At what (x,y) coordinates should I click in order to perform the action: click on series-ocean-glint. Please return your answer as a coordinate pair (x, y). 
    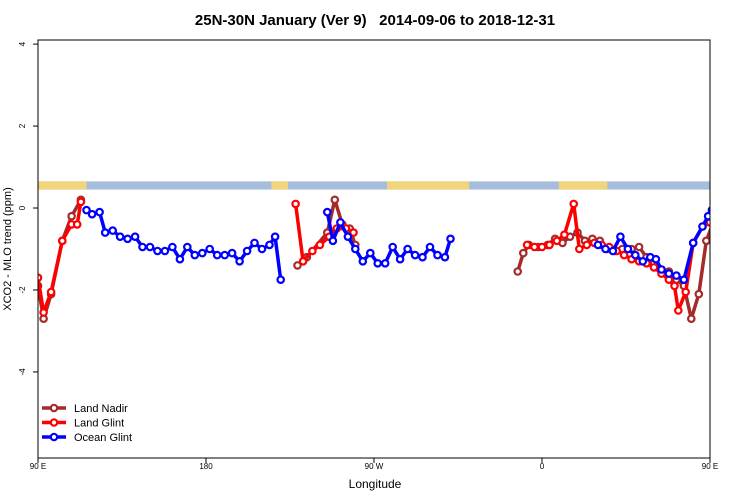
    Looking at the image, I should click on (416, 245).